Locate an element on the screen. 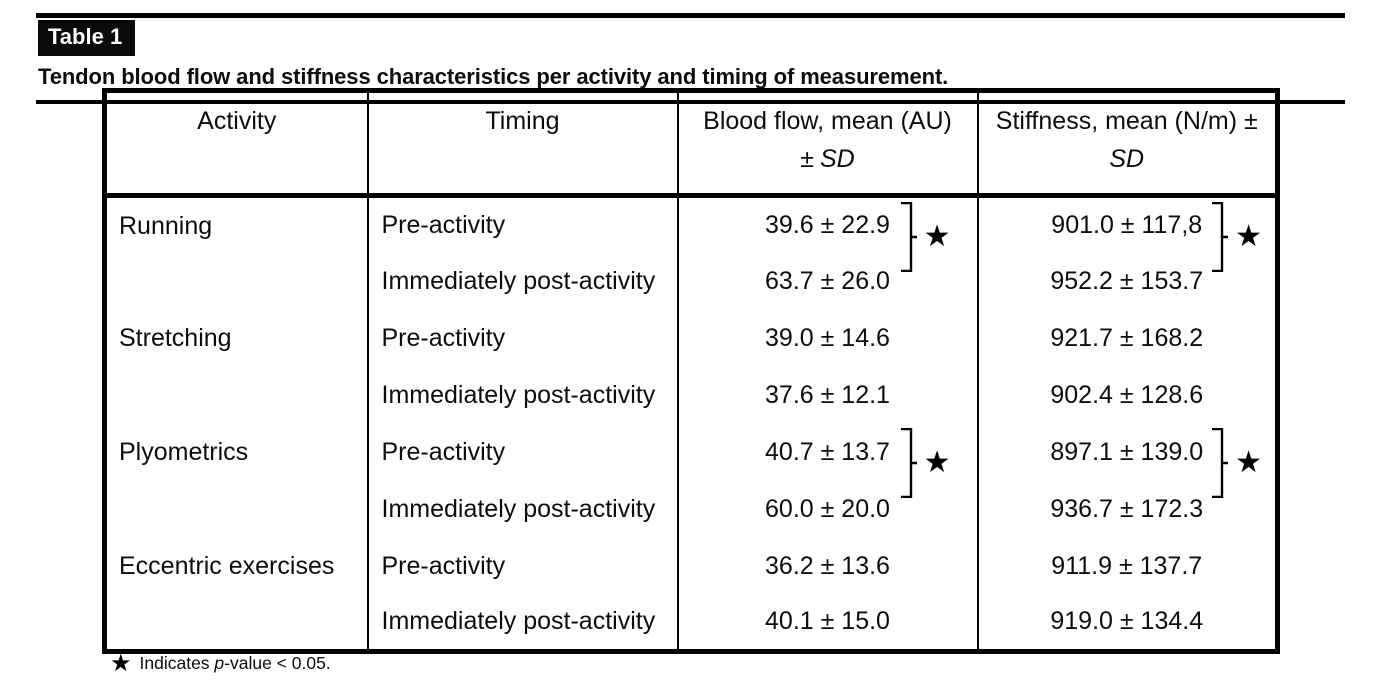 Image resolution: width=1380 pixels, height=688 pixels. footnote-suffix: -value < 0.05. is located at coordinates (277, 662).